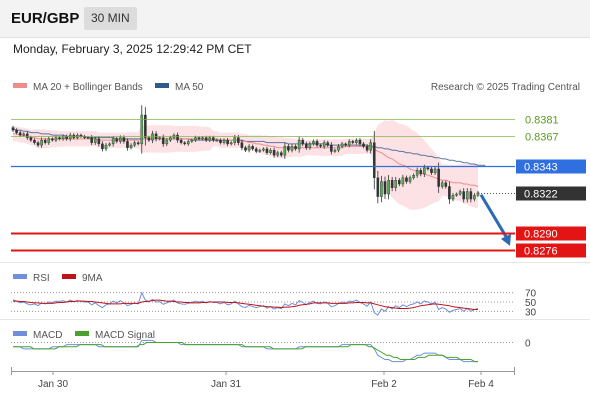 The width and height of the screenshot is (590, 400). What do you see at coordinates (20, 85) in the screenshot?
I see `legend-swatch-ma20` at bounding box center [20, 85].